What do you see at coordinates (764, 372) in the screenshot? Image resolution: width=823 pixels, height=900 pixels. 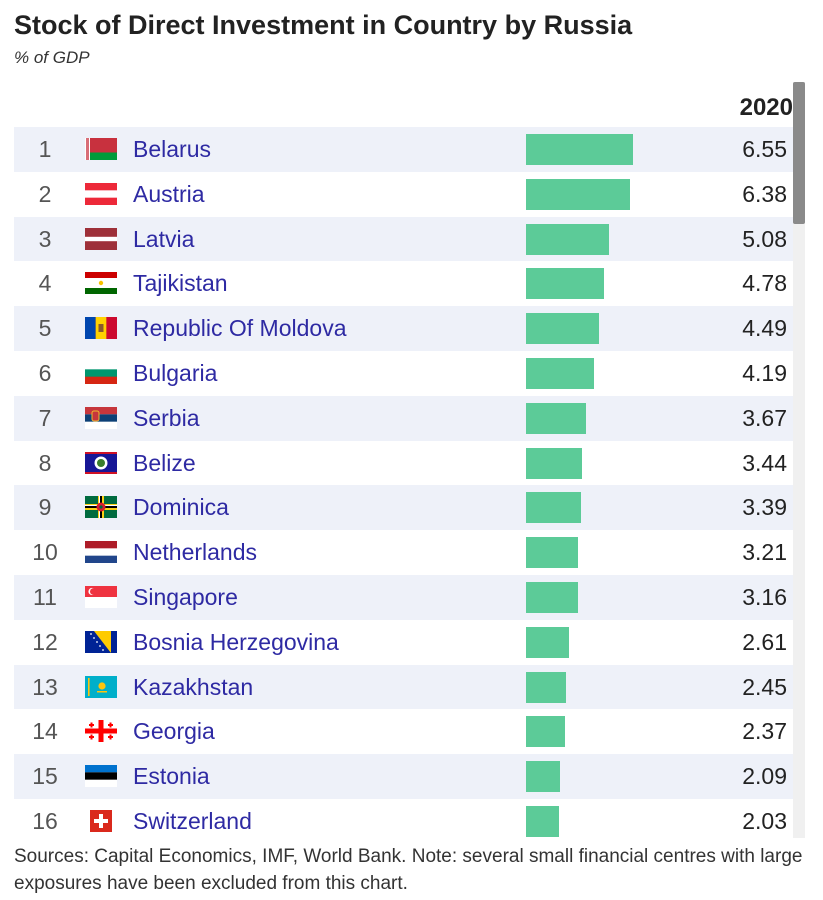 I see `value-cell: 4.19` at bounding box center [764, 372].